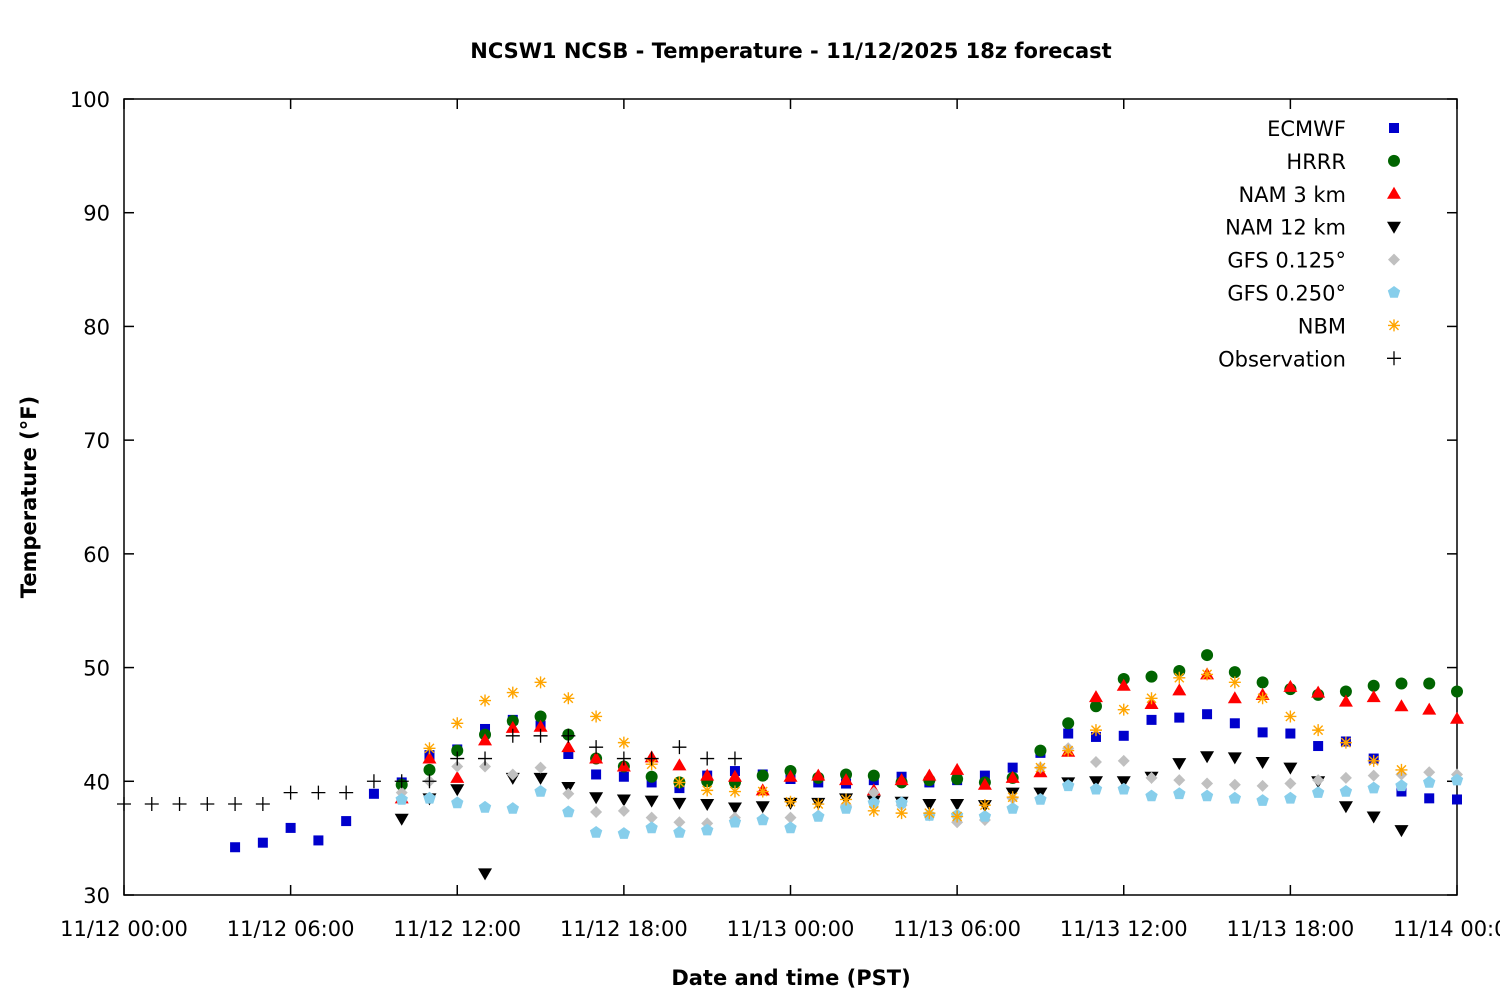 The width and height of the screenshot is (1500, 1000). Describe the element at coordinates (96, 327) in the screenshot. I see `y-tick-label: 80` at that location.